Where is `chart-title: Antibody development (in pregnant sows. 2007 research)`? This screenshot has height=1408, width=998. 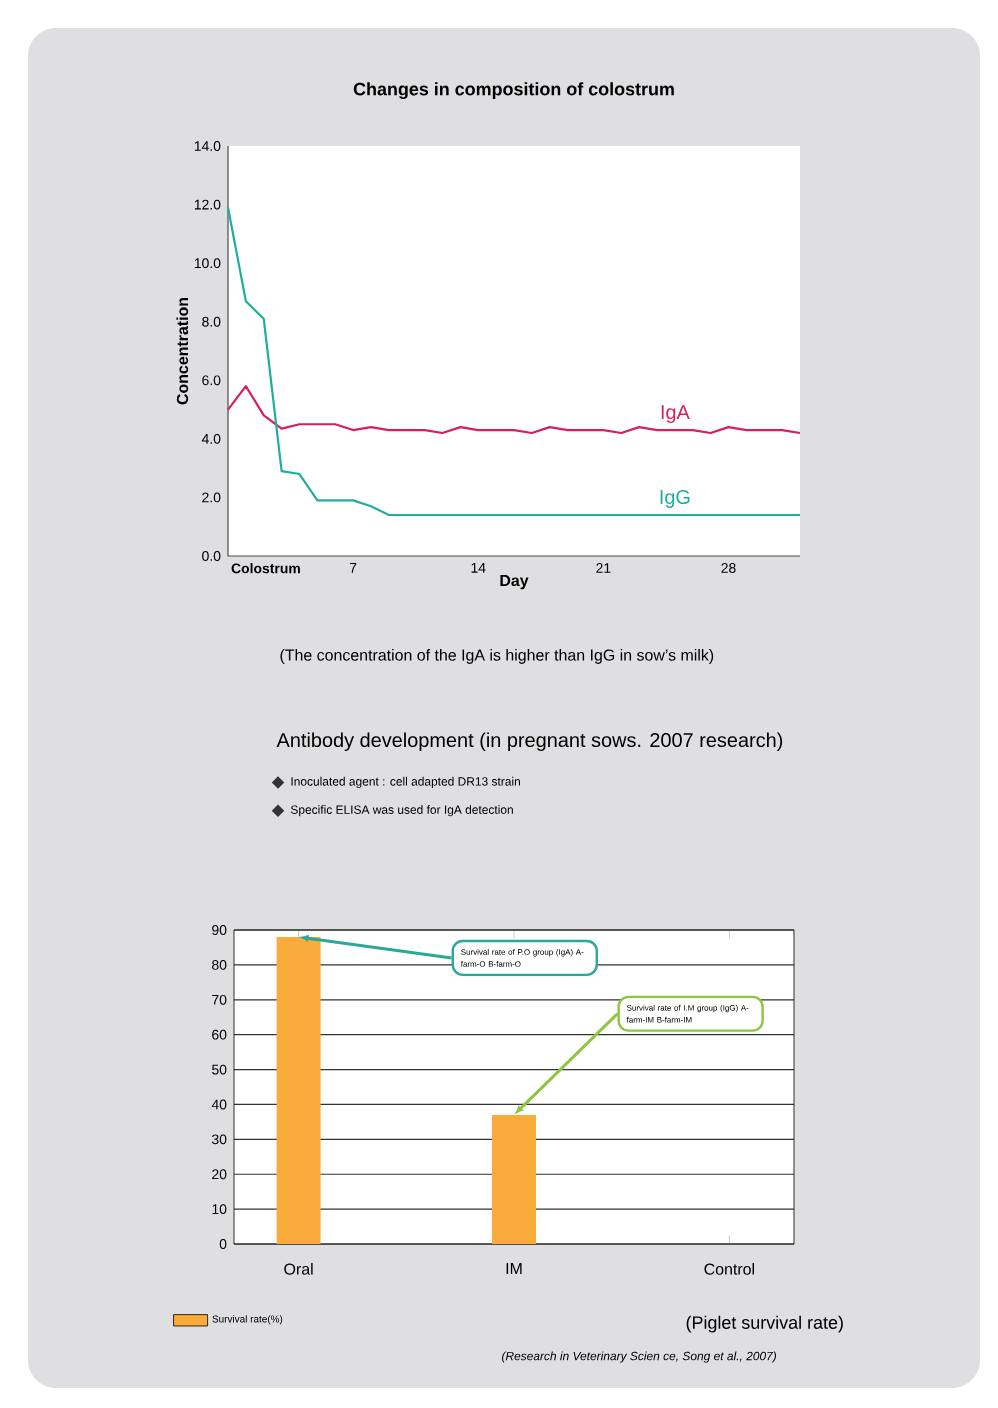 chart-title: Antibody development (in pregnant sows. 2007 research) is located at coordinates (529, 742).